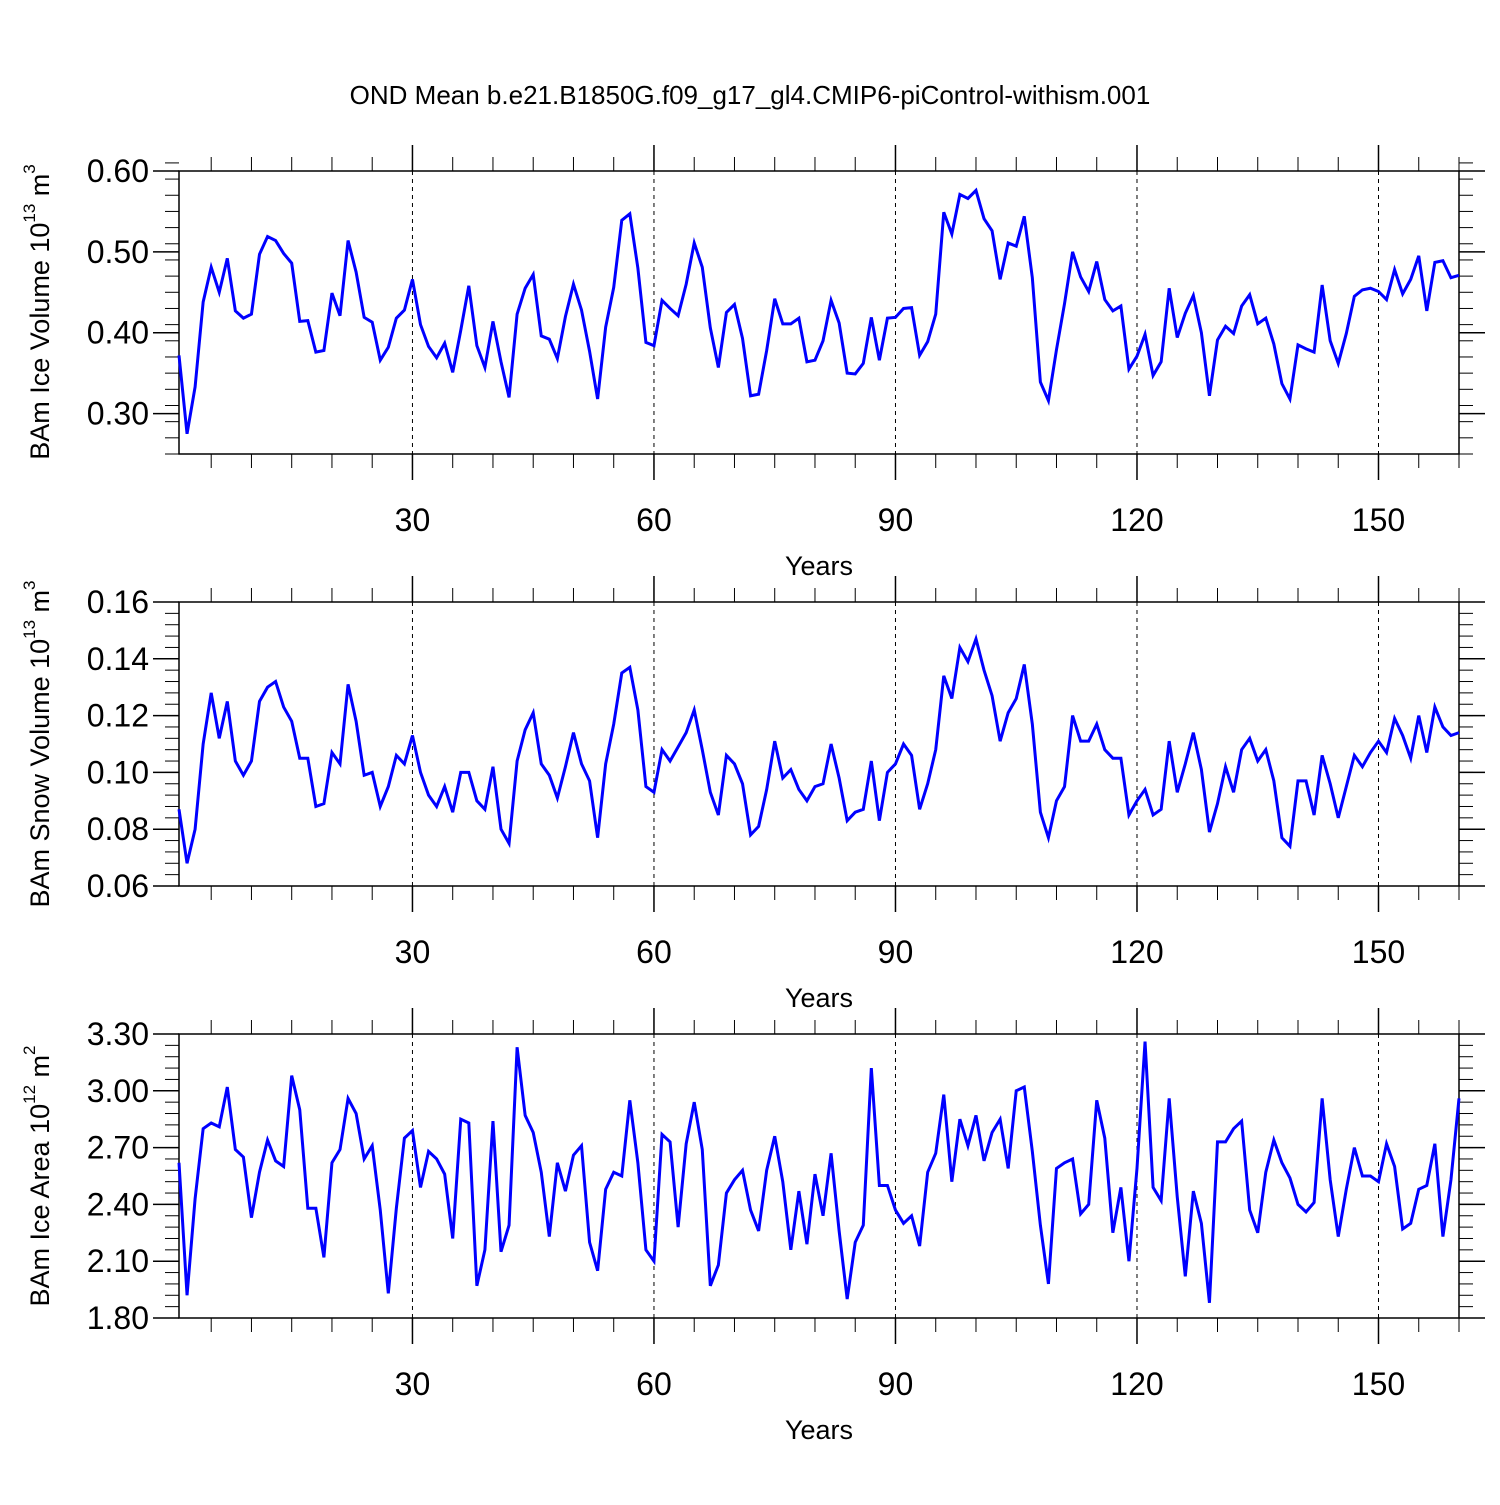 The height and width of the screenshot is (1505, 1500). I want to click on y-tick-label: 0.50, so click(118, 252).